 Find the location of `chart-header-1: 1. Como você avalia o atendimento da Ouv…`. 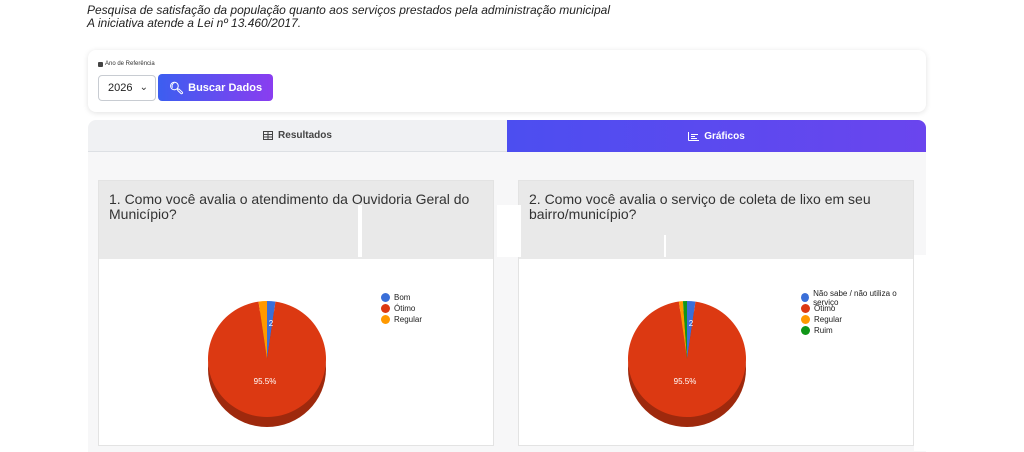

chart-header-1: 1. Como você avalia o atendimento da Ouv… is located at coordinates (296, 220).